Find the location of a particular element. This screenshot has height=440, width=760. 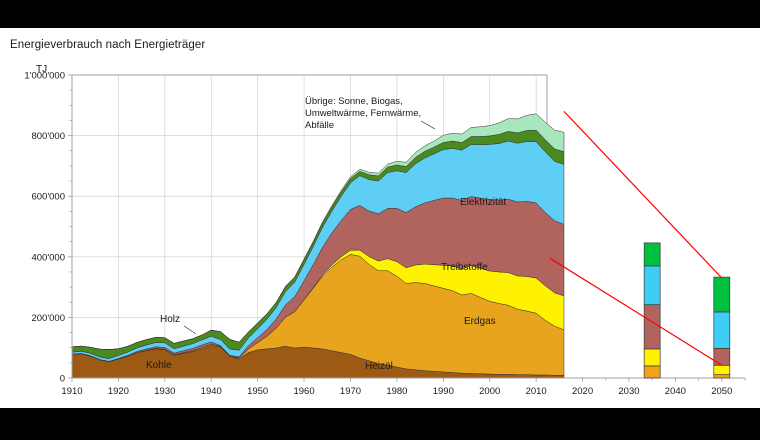

x-tick-label: 1970 is located at coordinates (350, 391).